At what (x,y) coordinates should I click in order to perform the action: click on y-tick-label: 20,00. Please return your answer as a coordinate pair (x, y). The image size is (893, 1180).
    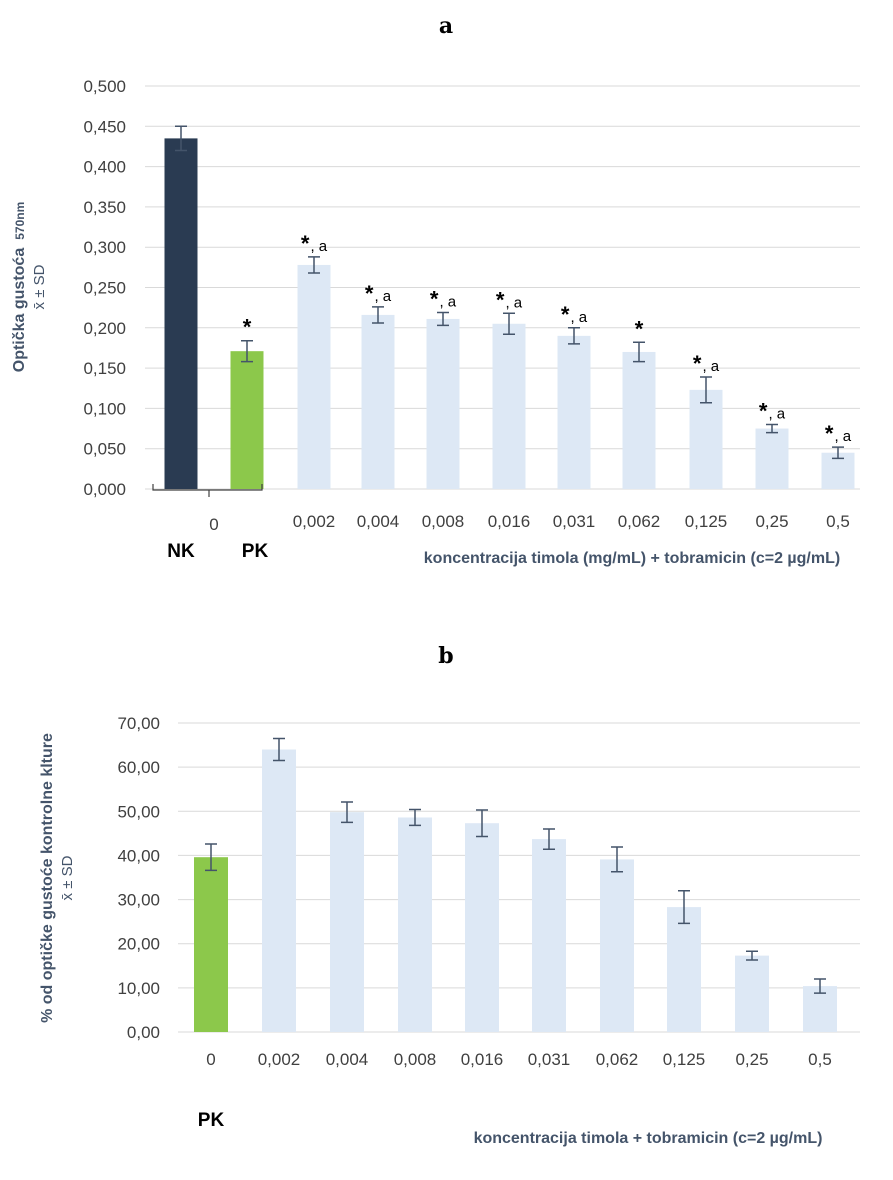
    Looking at the image, I should click on (138, 944).